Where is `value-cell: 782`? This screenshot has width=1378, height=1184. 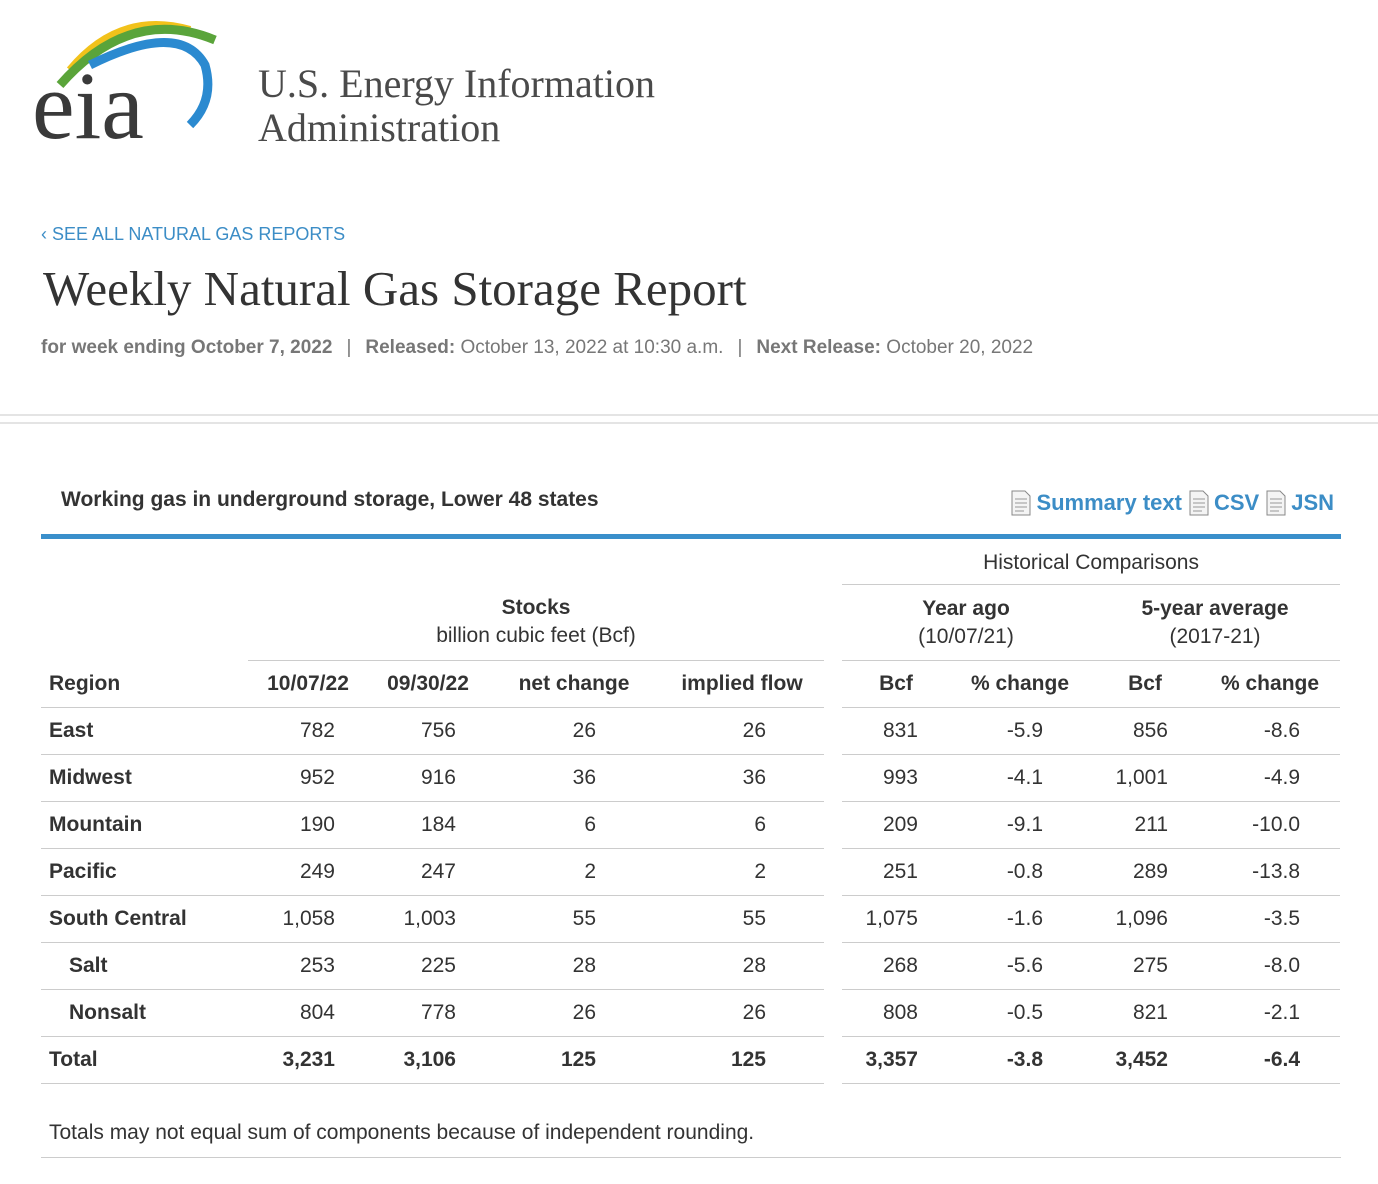 value-cell: 782 is located at coordinates (308, 731).